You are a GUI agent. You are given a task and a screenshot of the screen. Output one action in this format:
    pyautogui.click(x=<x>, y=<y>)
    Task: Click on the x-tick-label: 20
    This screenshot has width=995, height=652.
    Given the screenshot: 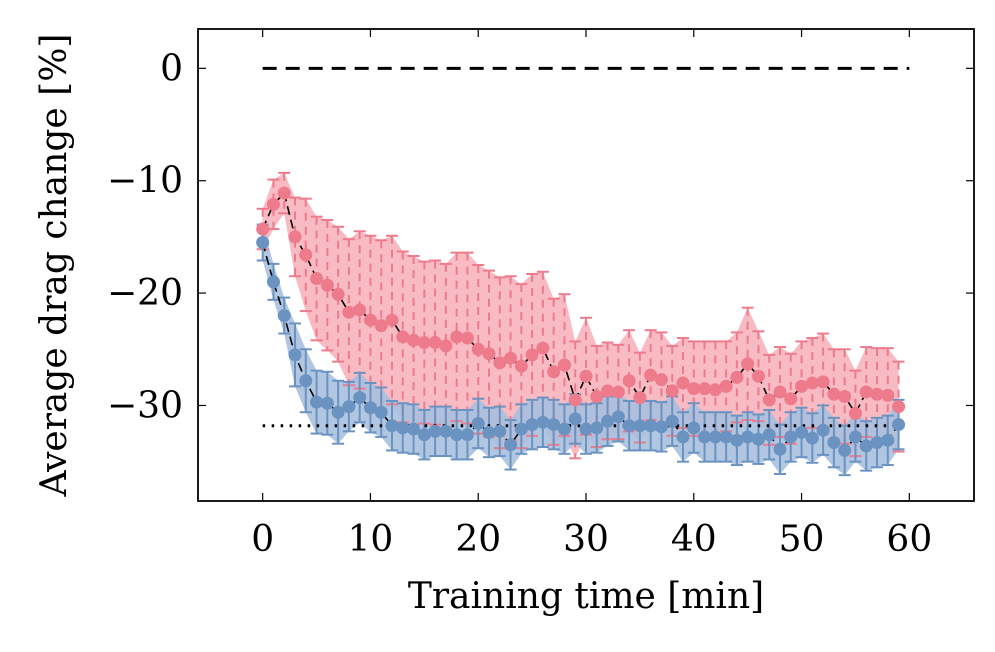 What is the action you would take?
    pyautogui.click(x=478, y=539)
    